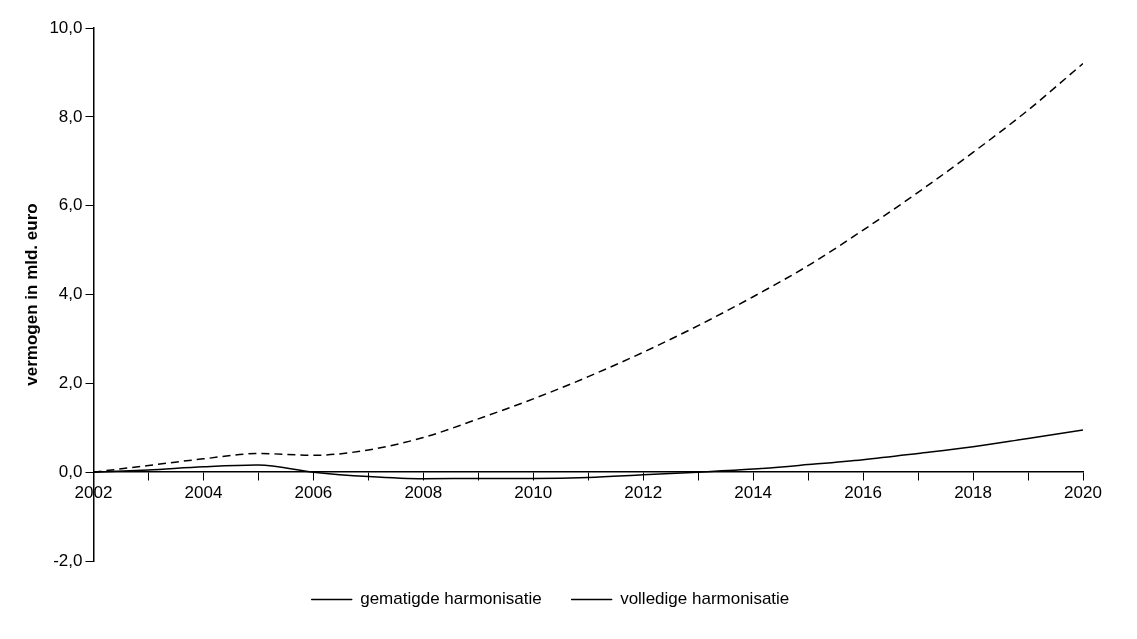 The height and width of the screenshot is (639, 1137). What do you see at coordinates (313, 493) in the screenshot?
I see `x-tick-label: 2006` at bounding box center [313, 493].